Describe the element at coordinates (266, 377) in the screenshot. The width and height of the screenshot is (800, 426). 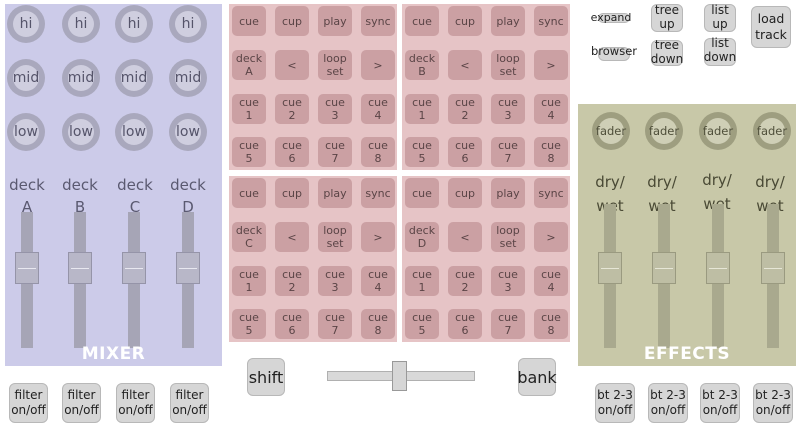
I see `shift-button: shift` at that location.